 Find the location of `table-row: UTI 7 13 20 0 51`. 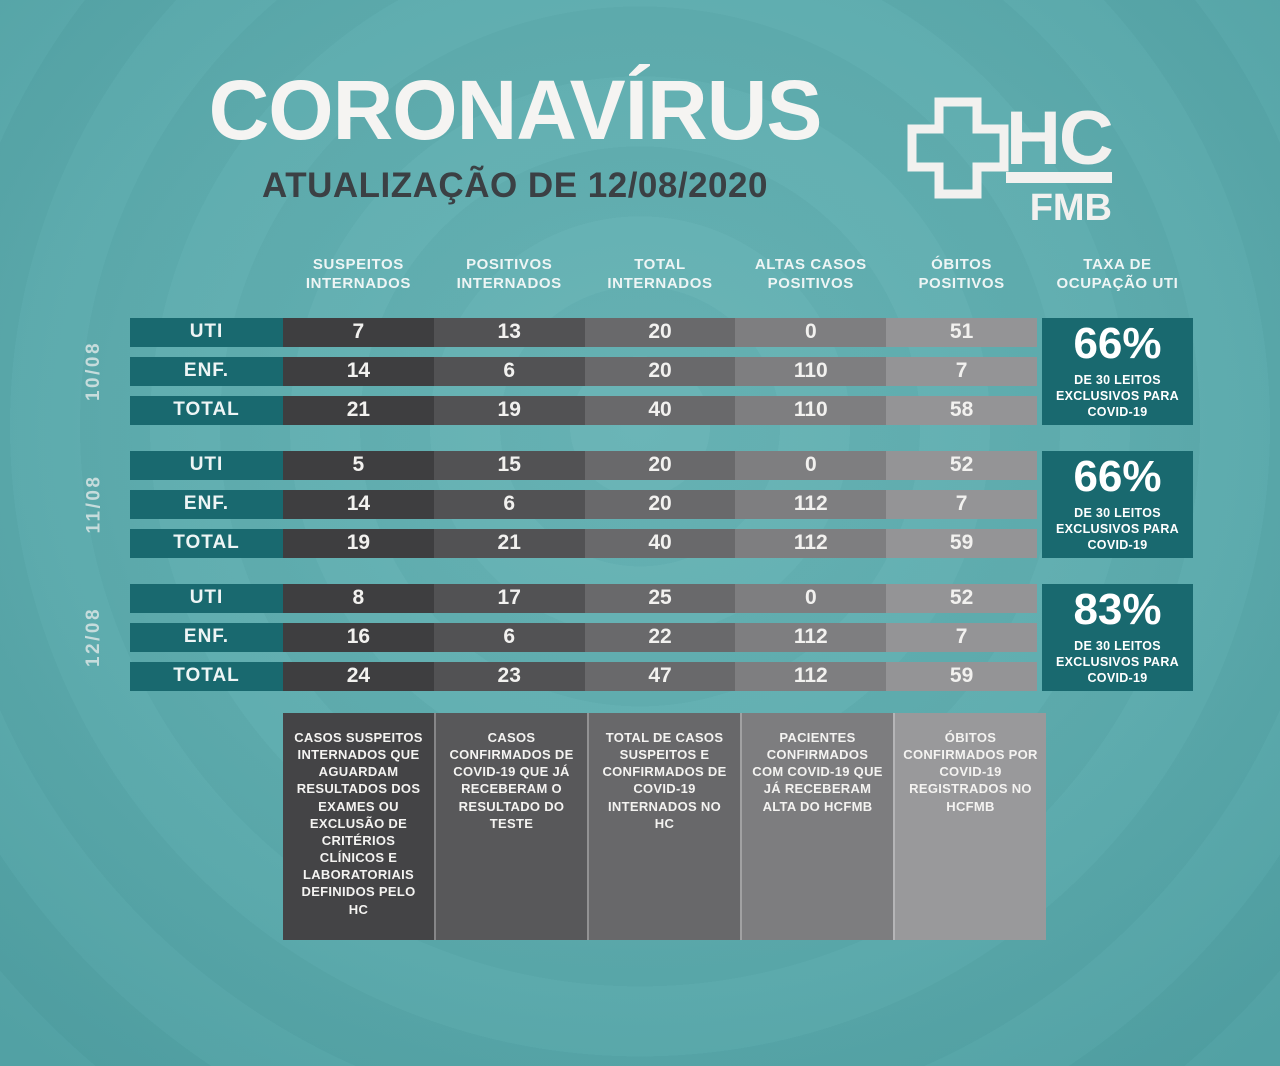

table-row: UTI 7 13 20 0 51 is located at coordinates (583, 332).